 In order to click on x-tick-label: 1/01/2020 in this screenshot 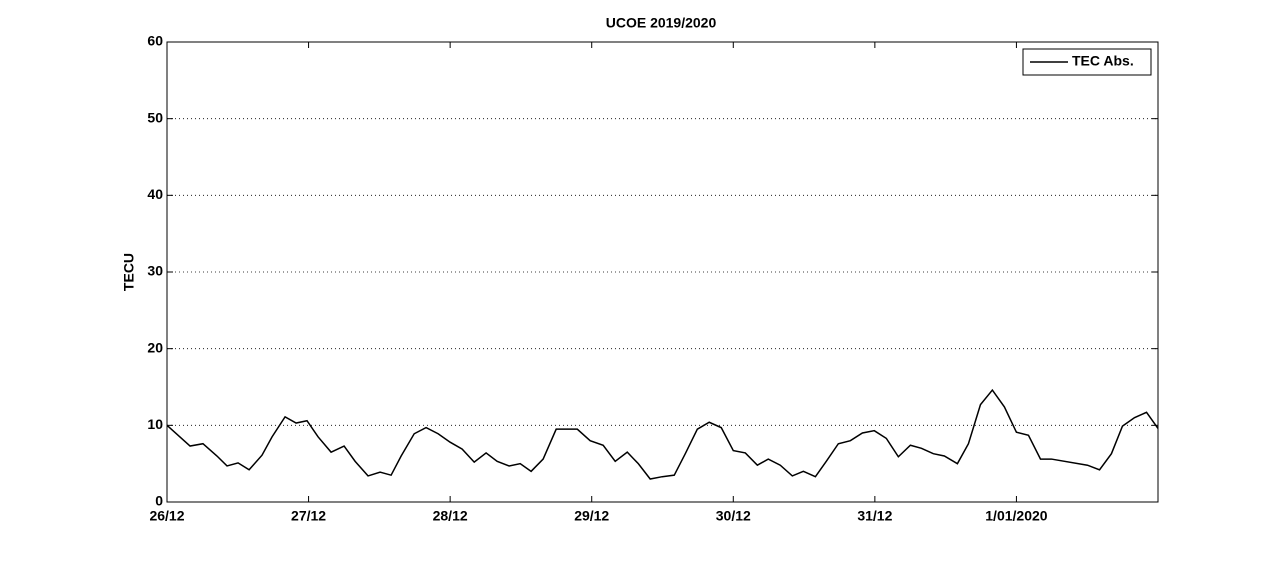, I will do `click(1016, 516)`.